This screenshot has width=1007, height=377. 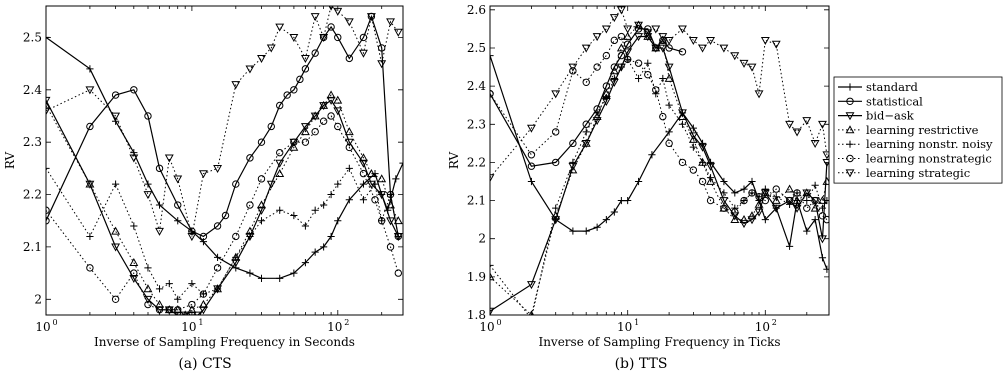 I want to click on y-tick-label: 2.5, so click(x=32, y=37).